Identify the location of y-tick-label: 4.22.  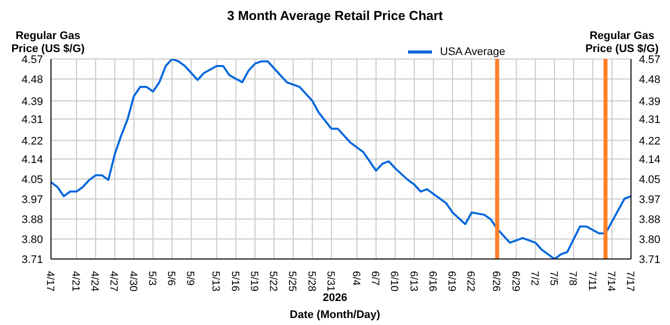
(32, 141).